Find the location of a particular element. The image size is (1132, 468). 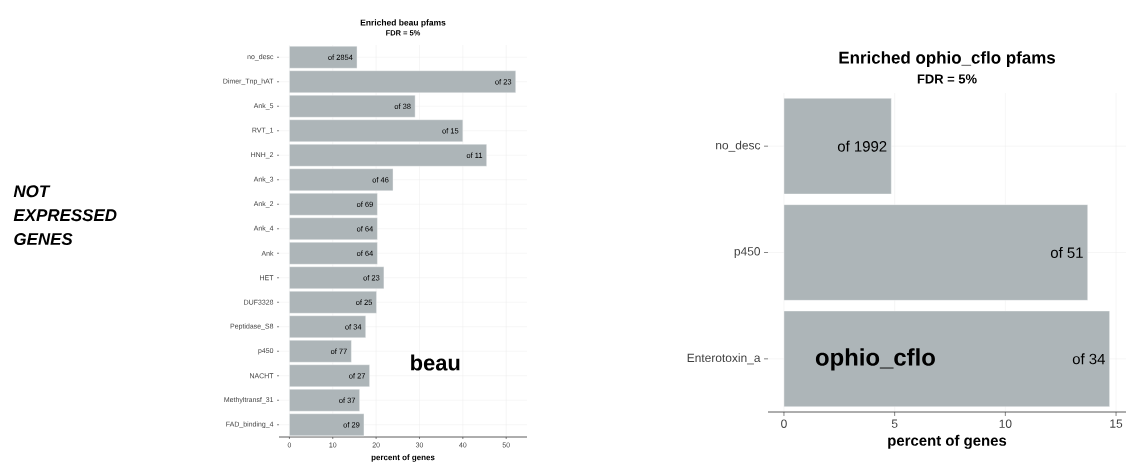

x-tick-label: 0 is located at coordinates (784, 423).